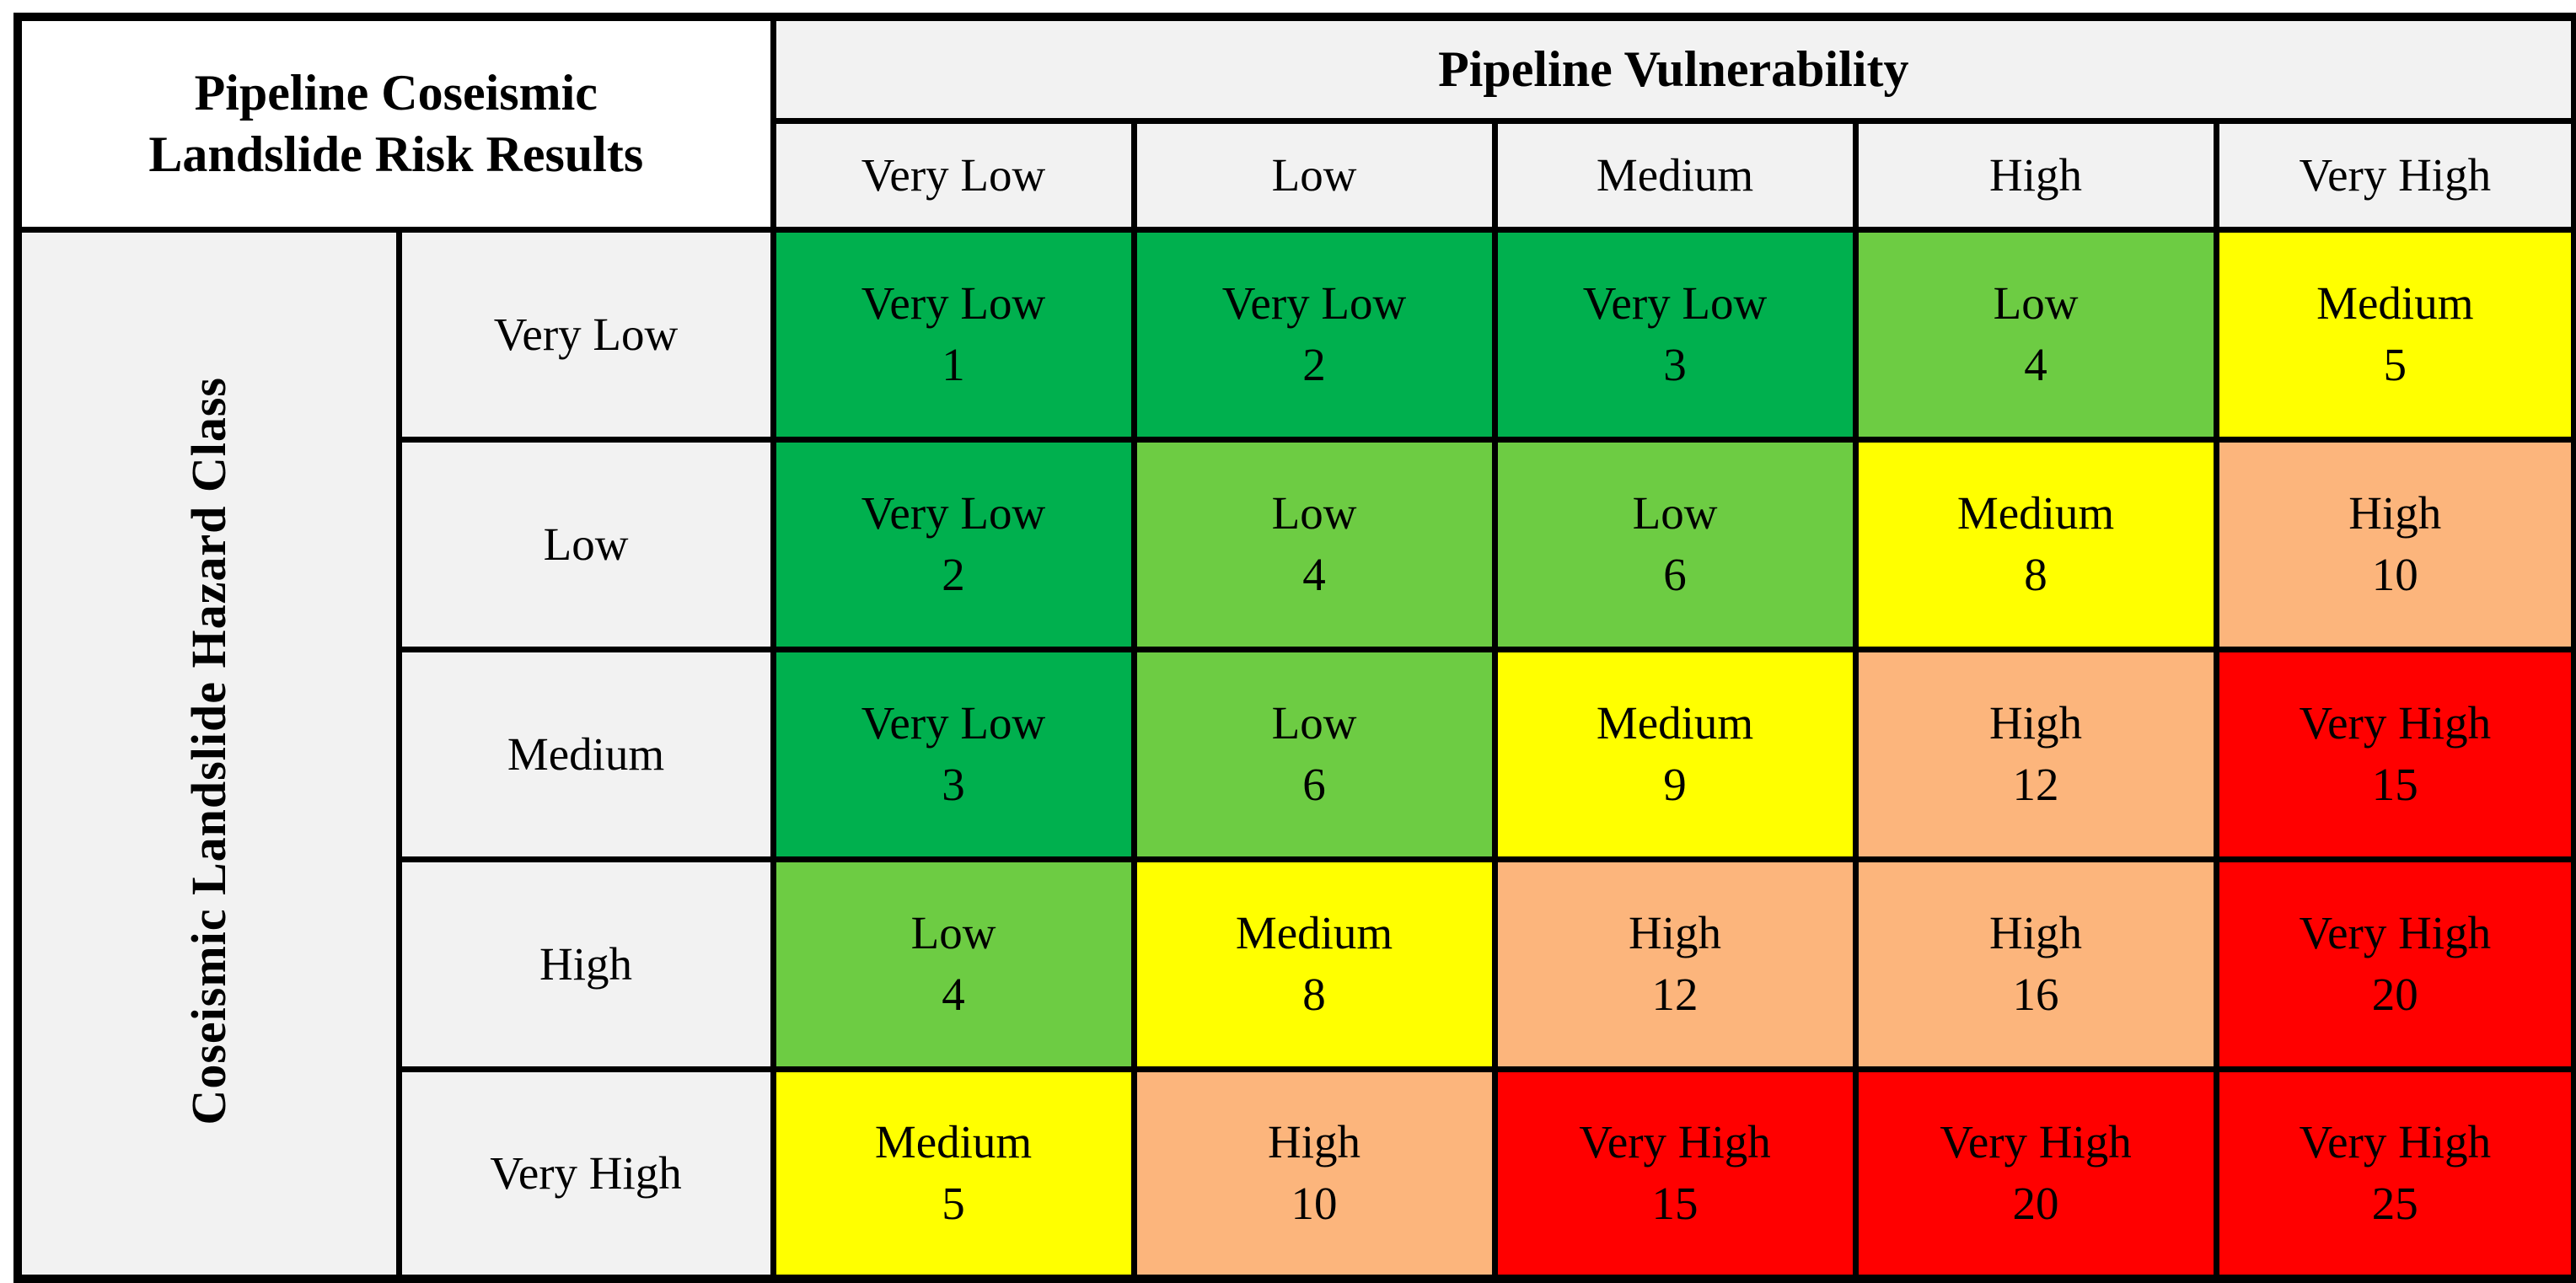  Describe the element at coordinates (1314, 544) in the screenshot. I see `risk-cell-r2c2: Low 4` at that location.